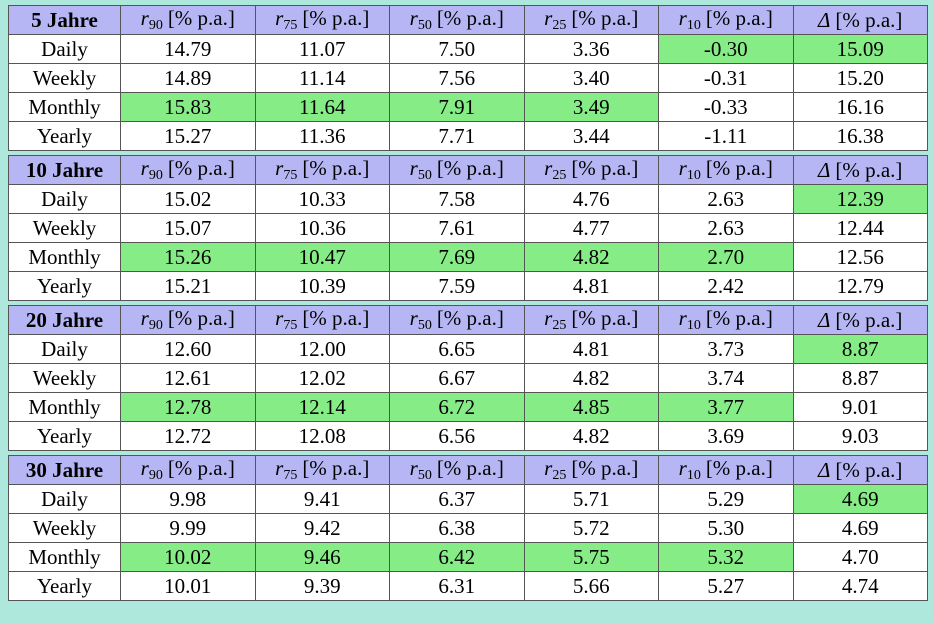 The image size is (934, 623). I want to click on value-cell: 4.69, so click(860, 499).